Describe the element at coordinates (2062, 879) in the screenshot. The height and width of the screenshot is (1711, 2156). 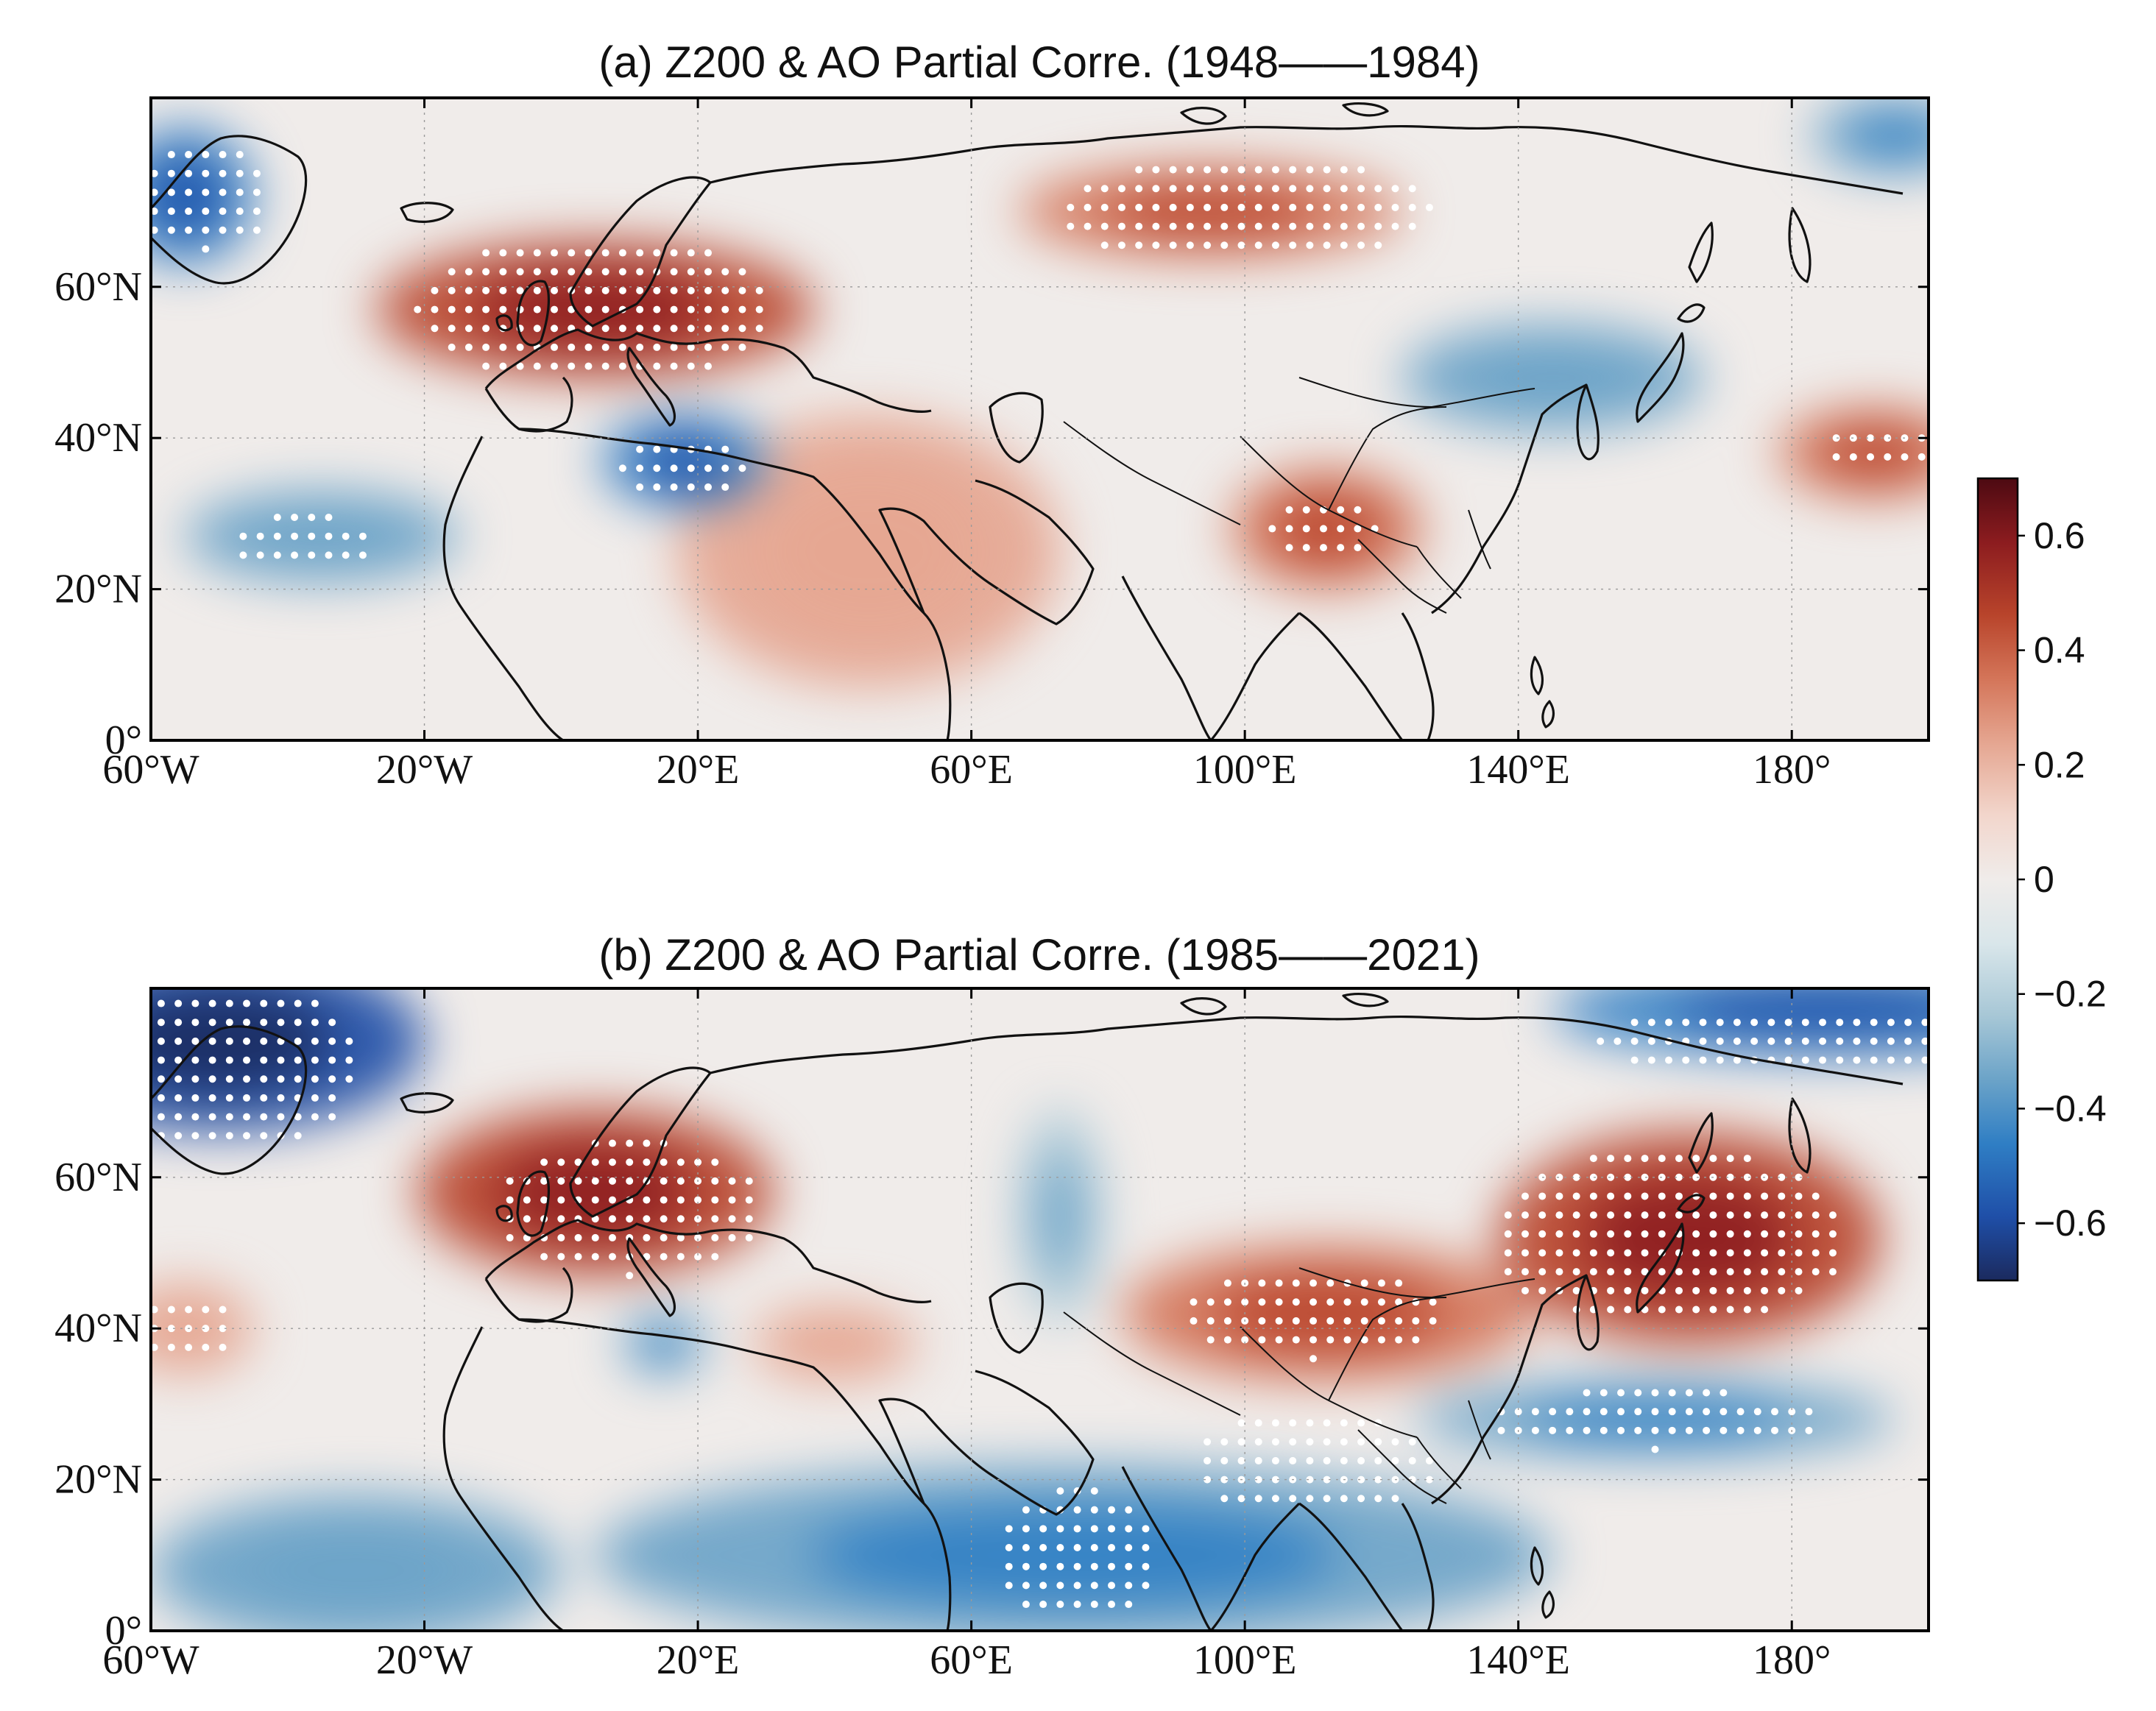
I see `colorbar-ticks: 0.6 0.4 0.2 0 −0.2 −0.4 −0.6` at that location.